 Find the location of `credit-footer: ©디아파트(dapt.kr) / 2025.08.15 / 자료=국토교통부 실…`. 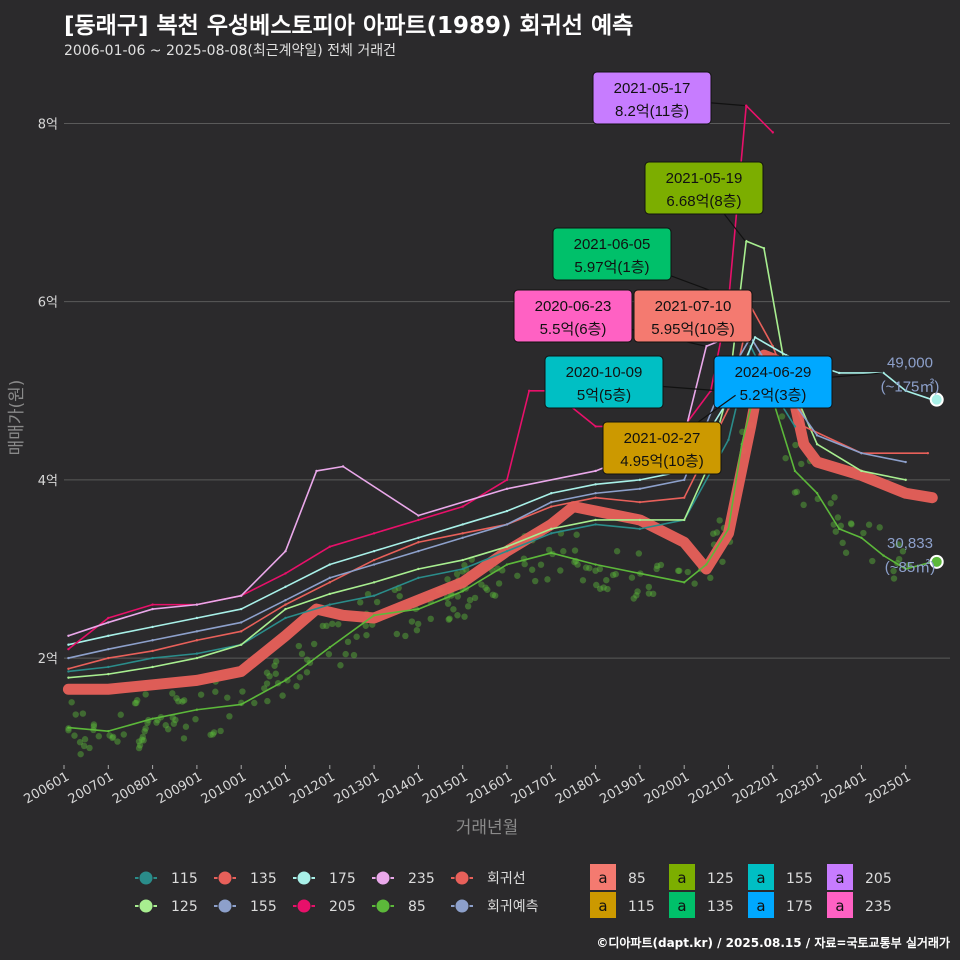

credit-footer: ©디아파트(dapt.kr) / 2025.08.15 / 자료=국토교통부 실… is located at coordinates (773, 943).